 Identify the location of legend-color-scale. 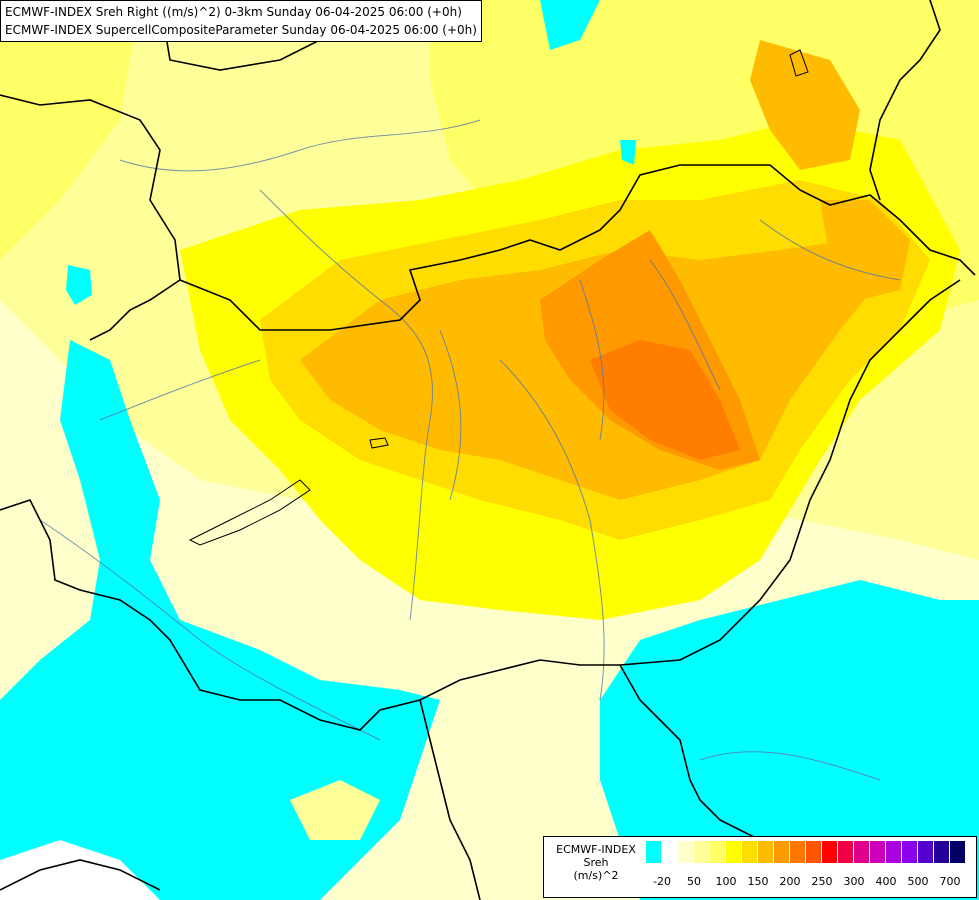
(806, 852).